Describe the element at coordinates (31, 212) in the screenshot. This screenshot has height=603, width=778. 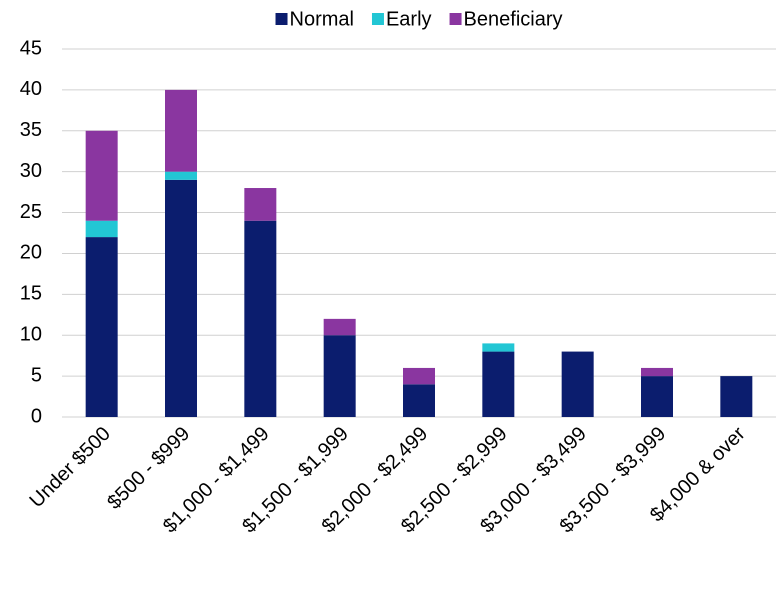
I see `y-tick-label: 25` at that location.